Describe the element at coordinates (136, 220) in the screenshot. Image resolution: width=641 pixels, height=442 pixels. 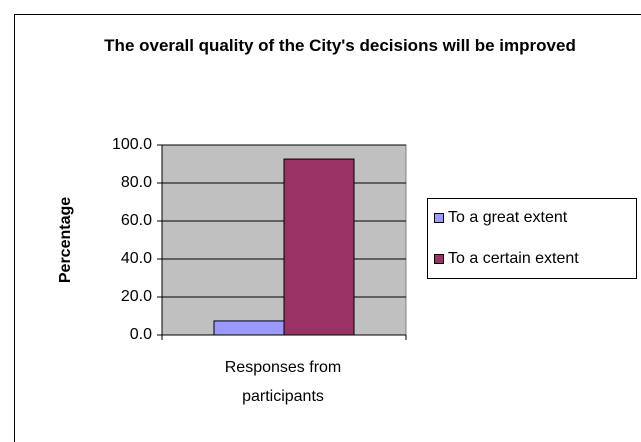
I see `y-tick-label: 60.0` at that location.